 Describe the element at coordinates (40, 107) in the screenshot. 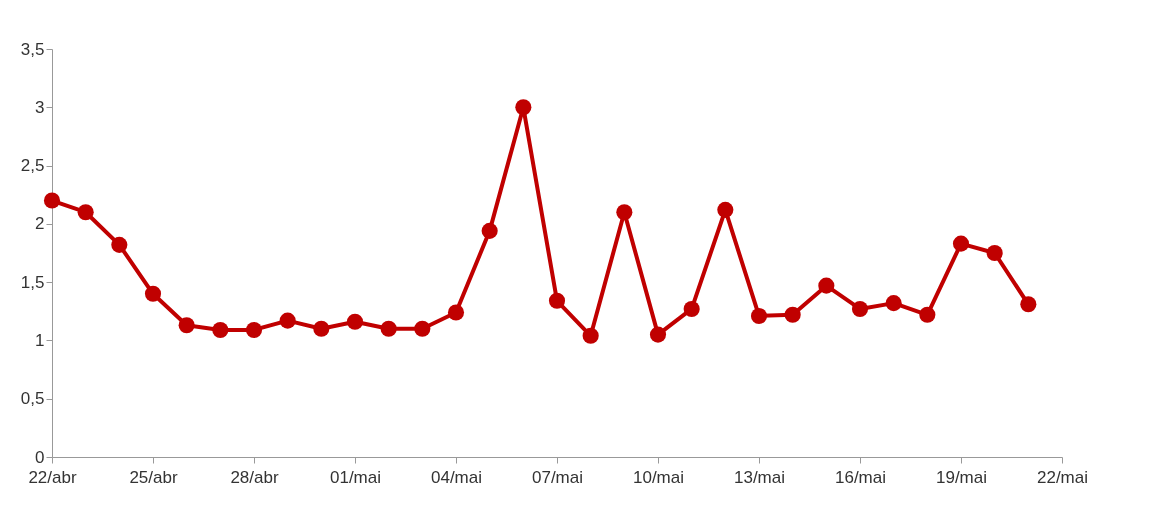

I see `y-tick-label: 3` at that location.